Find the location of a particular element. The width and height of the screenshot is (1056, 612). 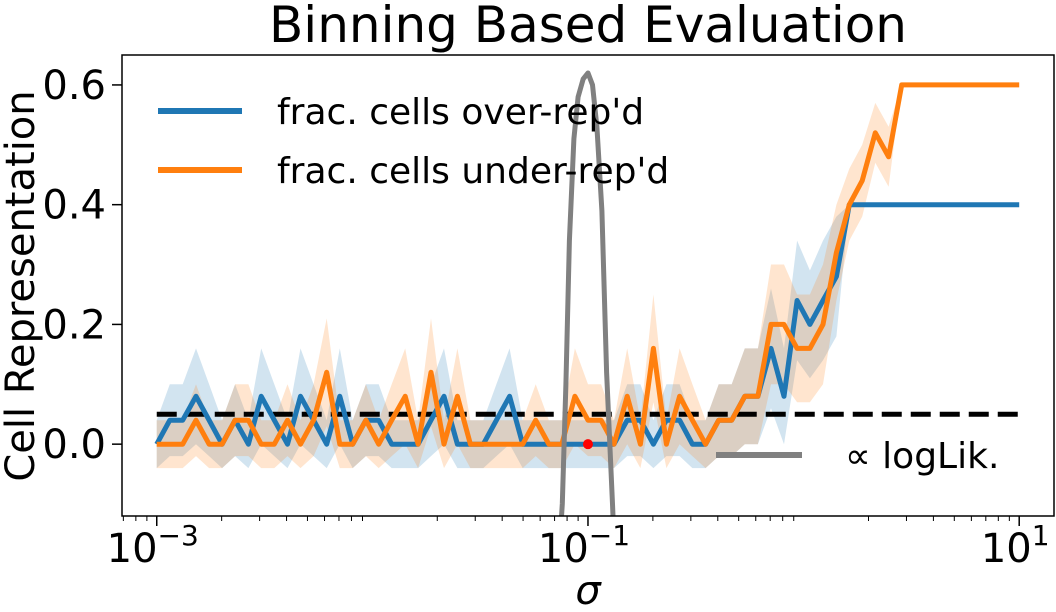

x-tick-label-2: 10¹ is located at coordinates (1015, 545).